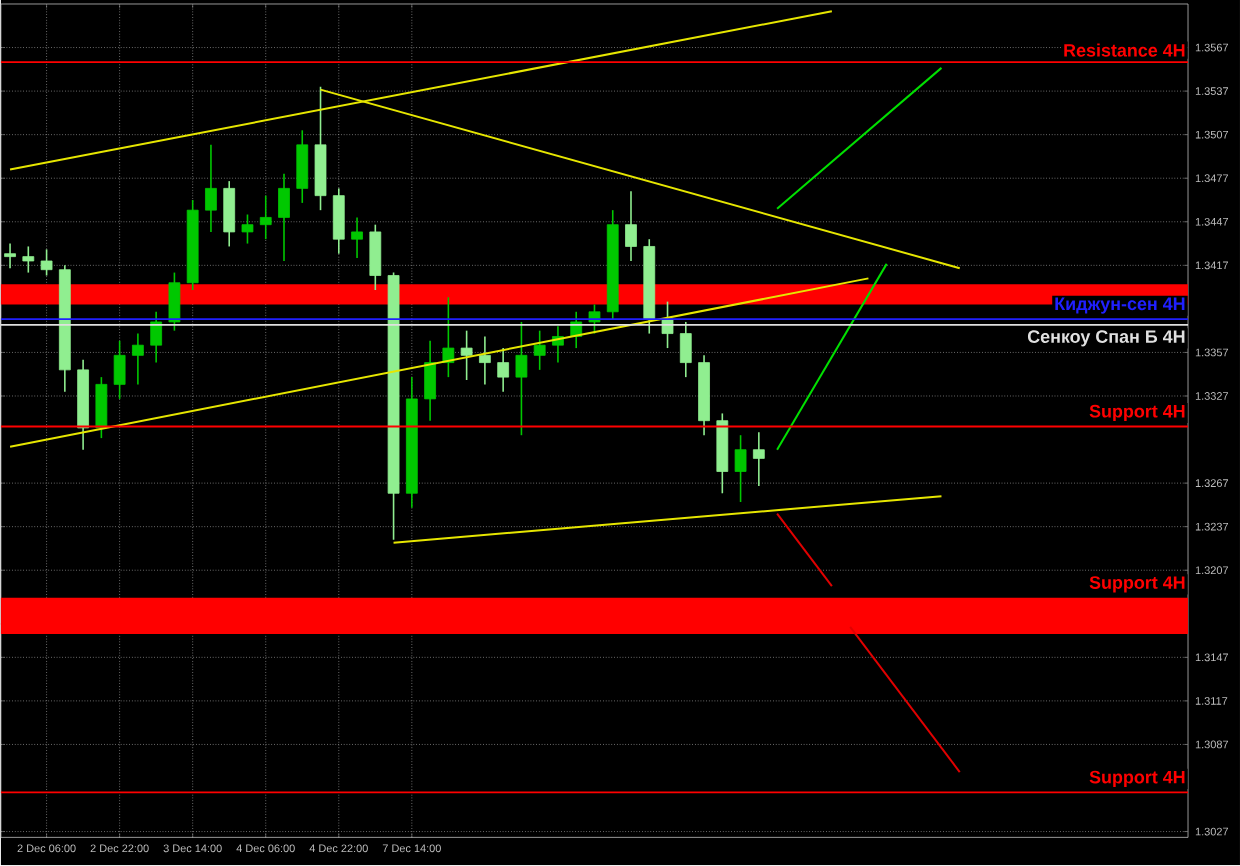 The height and width of the screenshot is (866, 1240). Describe the element at coordinates (1124, 50) in the screenshot. I see `ref-line-label: Resistance 4H` at that location.